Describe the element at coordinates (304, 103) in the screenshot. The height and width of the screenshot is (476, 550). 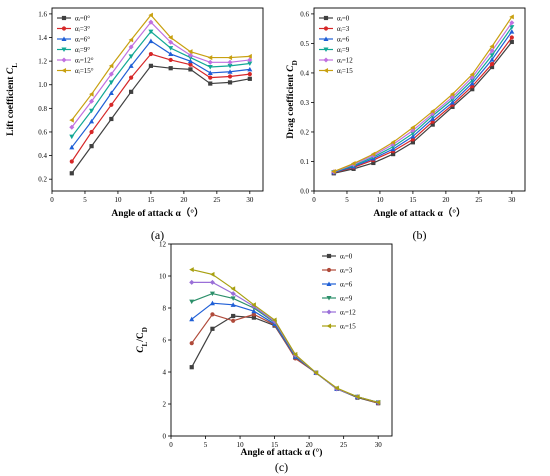
I see `y-tick-label: 0.3` at that location.